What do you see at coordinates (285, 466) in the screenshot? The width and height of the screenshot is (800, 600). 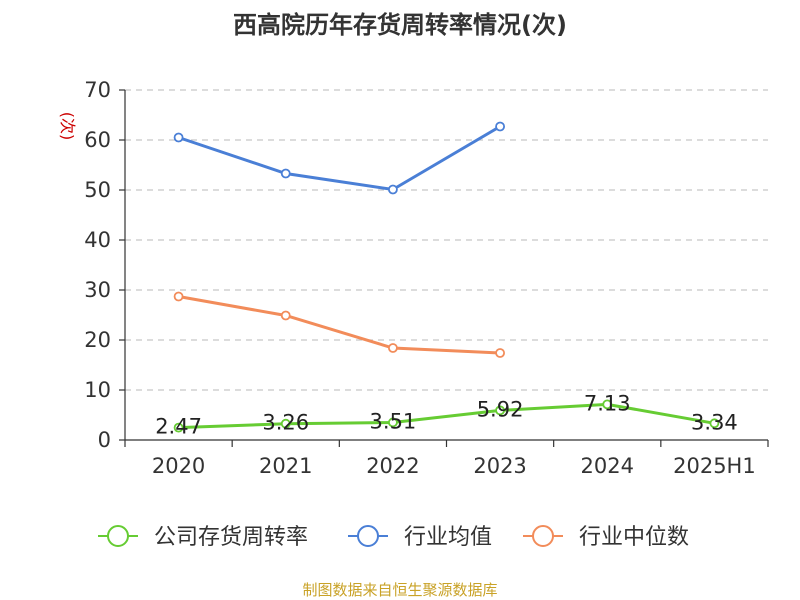 I see `x-tick-label: 2021` at bounding box center [285, 466].